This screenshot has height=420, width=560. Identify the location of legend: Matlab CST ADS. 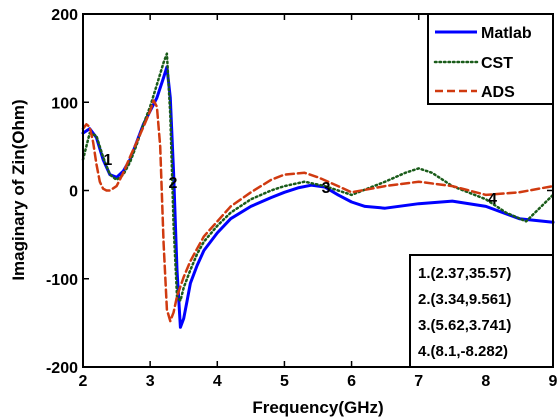
(490, 59).